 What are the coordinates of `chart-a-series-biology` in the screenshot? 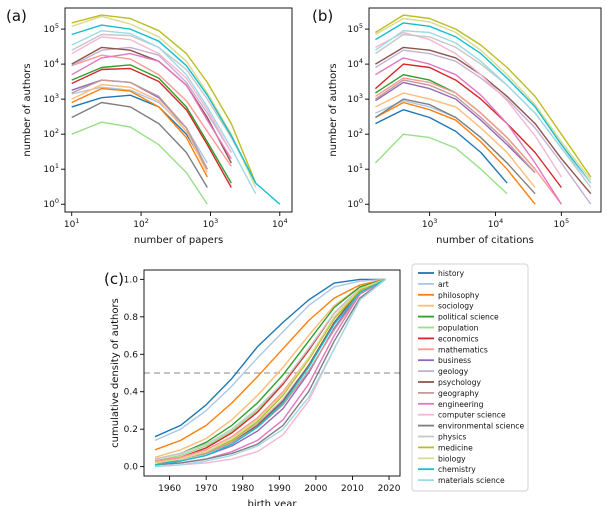 It's located at (164, 101).